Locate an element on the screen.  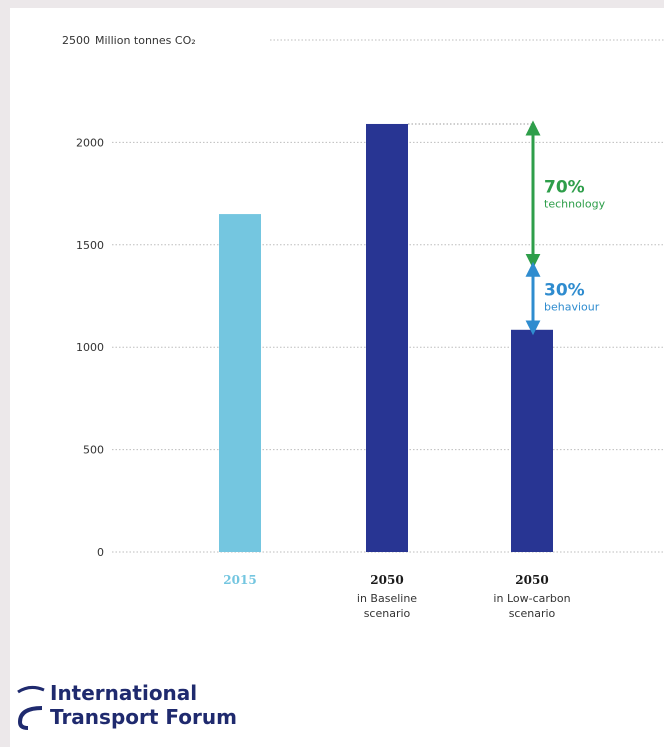
category-year-2: 2050 is located at coordinates (531, 580).